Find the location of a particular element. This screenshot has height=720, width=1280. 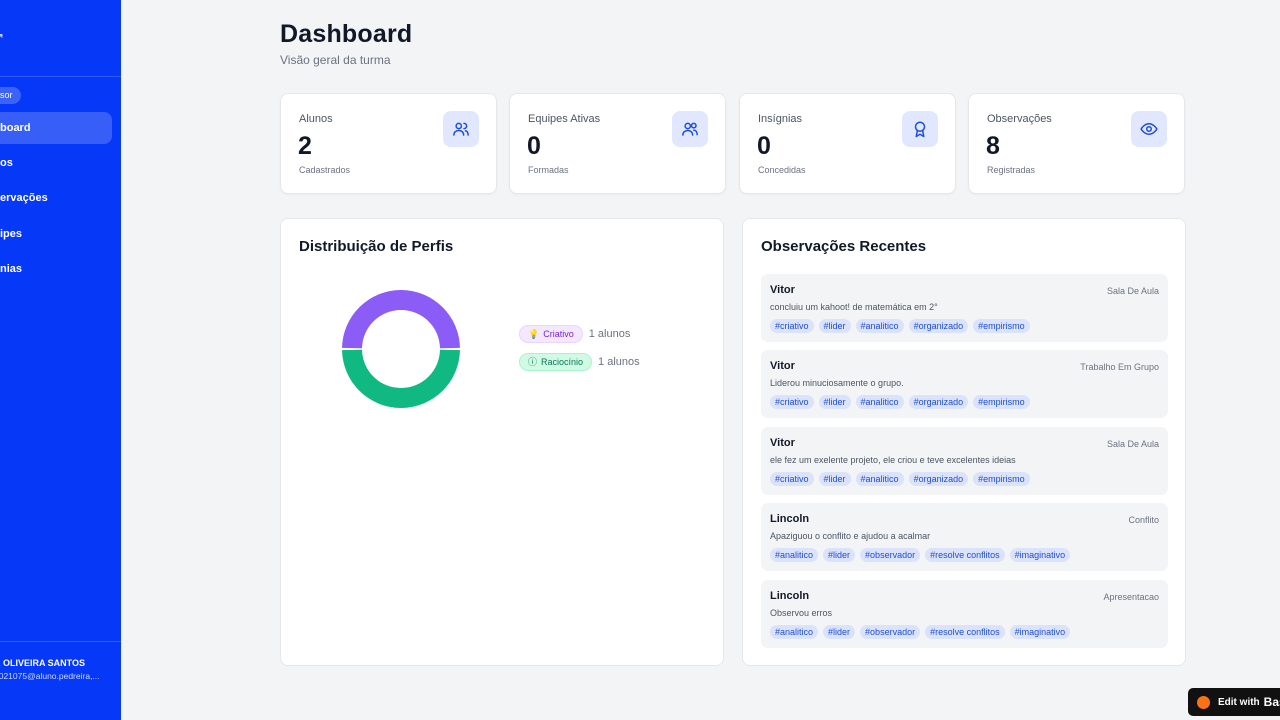

observation-text: Observou erros is located at coordinates (801, 613).